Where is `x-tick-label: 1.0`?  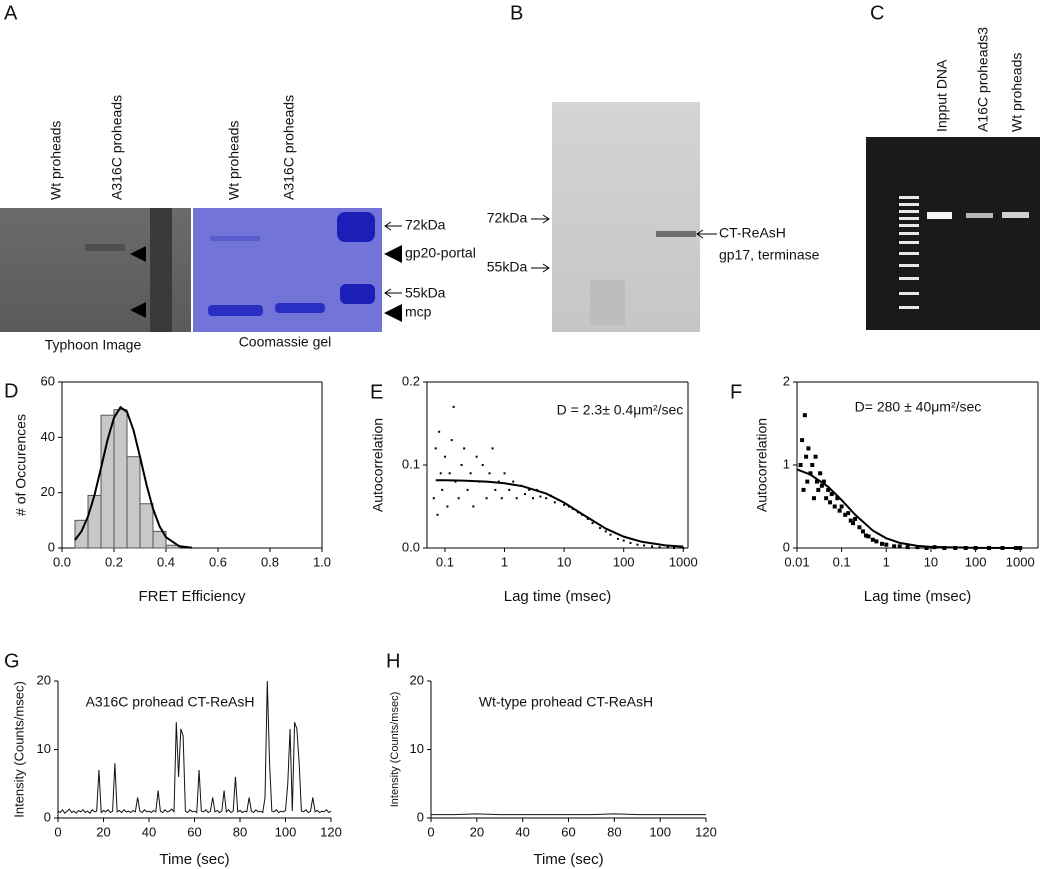
x-tick-label: 1.0 is located at coordinates (322, 561).